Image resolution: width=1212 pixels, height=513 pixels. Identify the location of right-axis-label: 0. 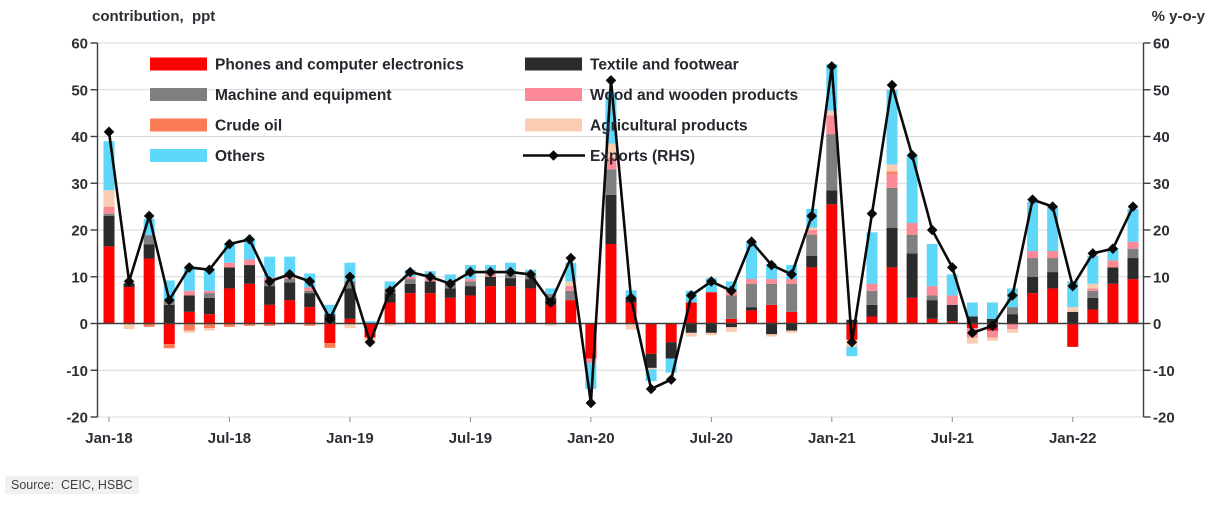
(1157, 324).